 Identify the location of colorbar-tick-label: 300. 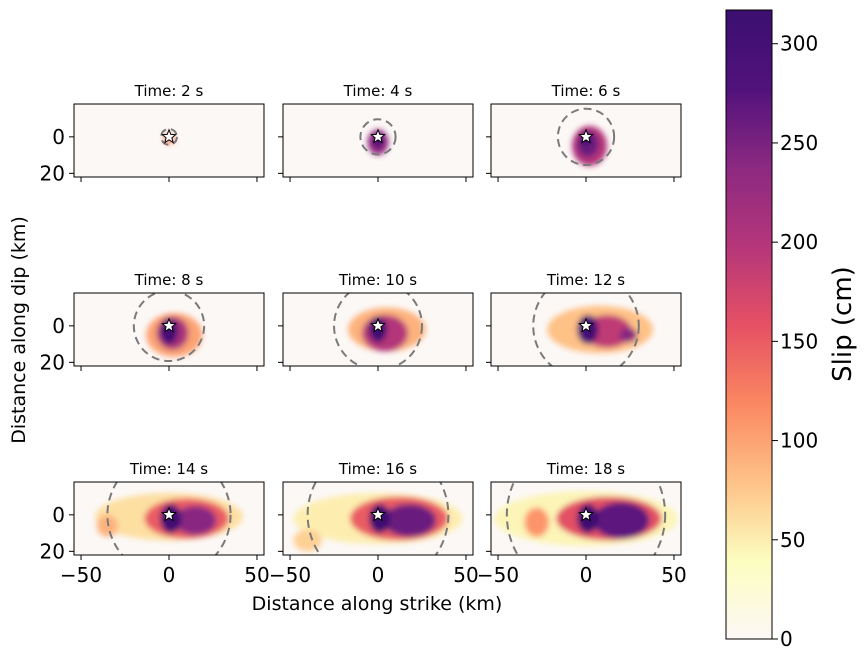
(799, 44).